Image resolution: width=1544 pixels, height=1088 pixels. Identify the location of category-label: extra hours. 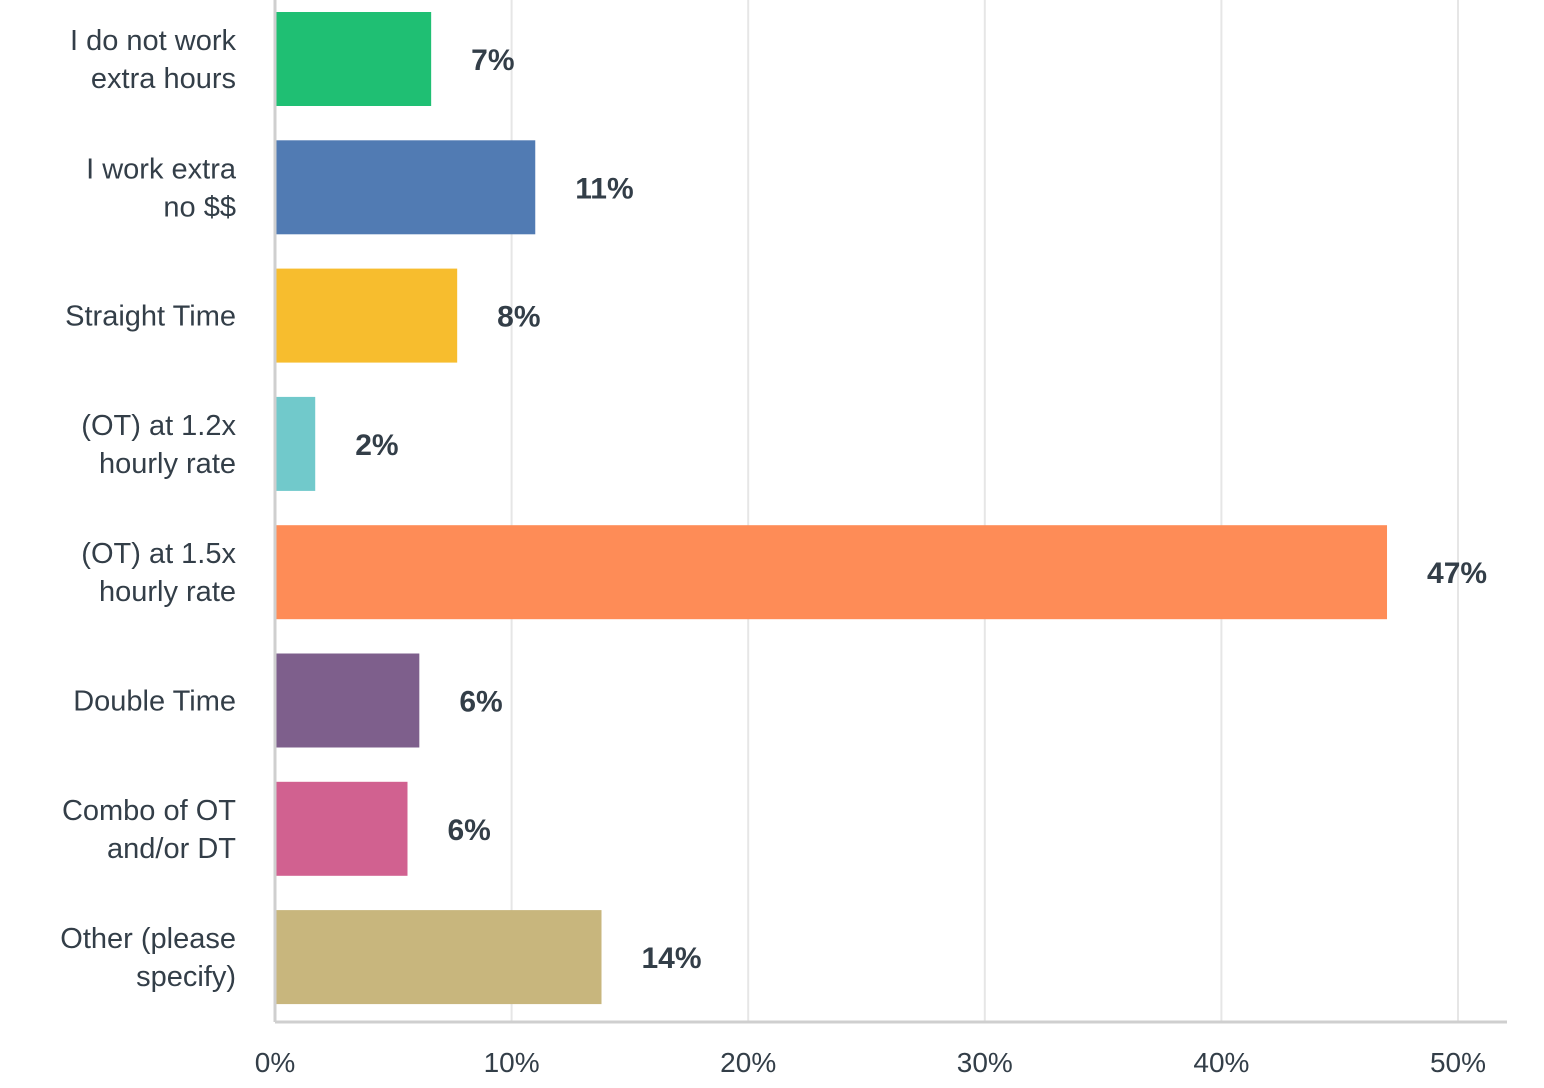
(163, 79).